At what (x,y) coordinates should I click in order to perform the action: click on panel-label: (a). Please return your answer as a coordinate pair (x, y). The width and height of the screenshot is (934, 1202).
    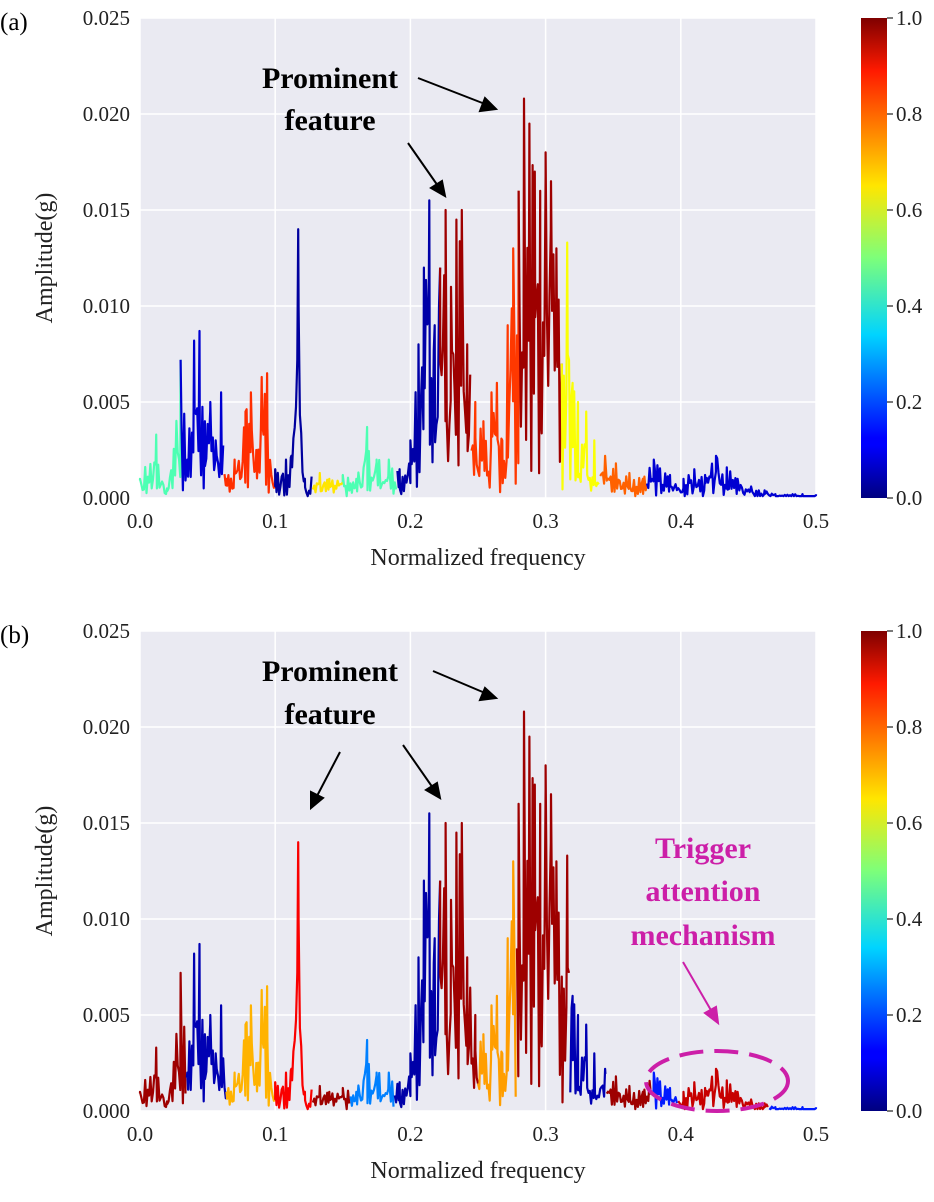
    Looking at the image, I should click on (14, 22).